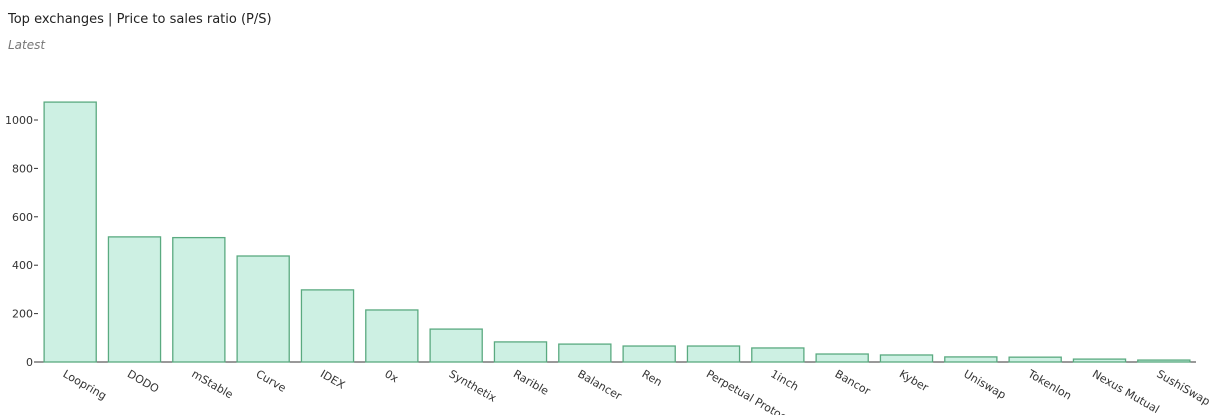 This screenshot has width=1222, height=415. What do you see at coordinates (914, 380) in the screenshot?
I see `x-tick-label: Kyber` at bounding box center [914, 380].